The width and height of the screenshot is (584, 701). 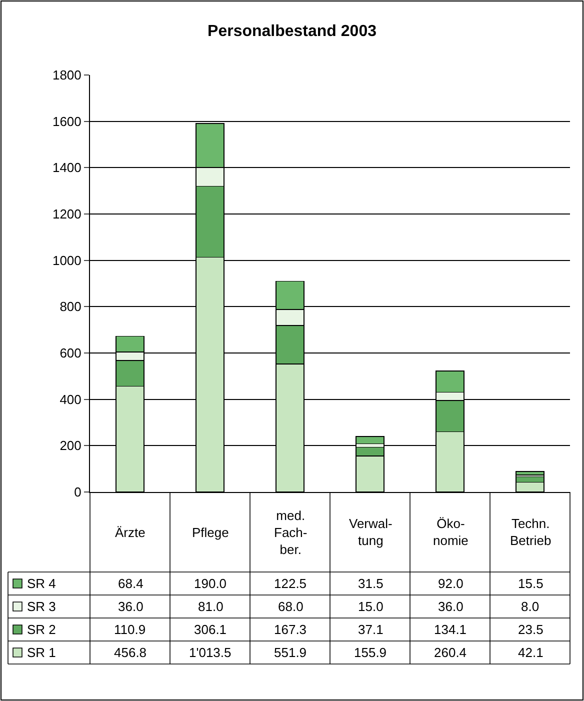 I want to click on x-tick-label: Techn. Betrieb, so click(x=531, y=532).